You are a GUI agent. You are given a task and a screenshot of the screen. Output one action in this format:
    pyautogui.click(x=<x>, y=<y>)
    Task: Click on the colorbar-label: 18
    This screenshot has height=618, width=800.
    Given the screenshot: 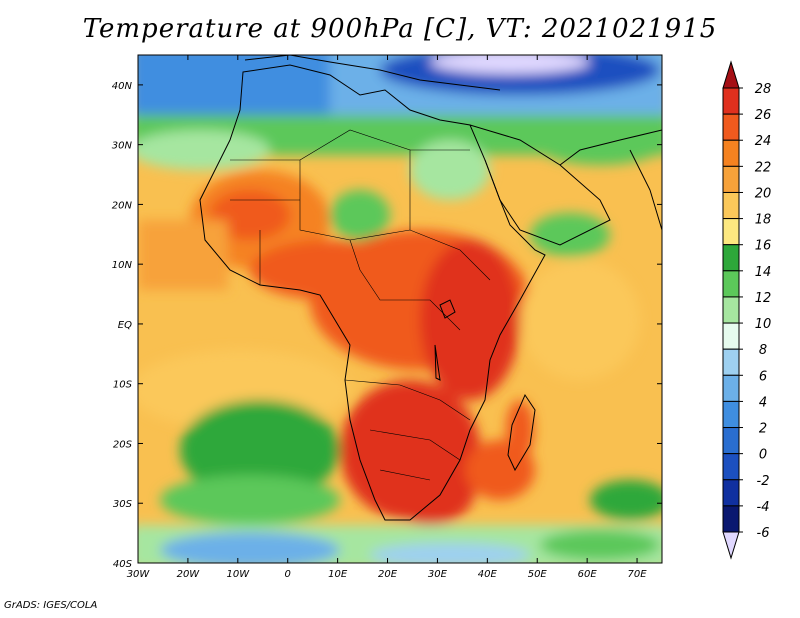 What is the action you would take?
    pyautogui.click(x=763, y=220)
    